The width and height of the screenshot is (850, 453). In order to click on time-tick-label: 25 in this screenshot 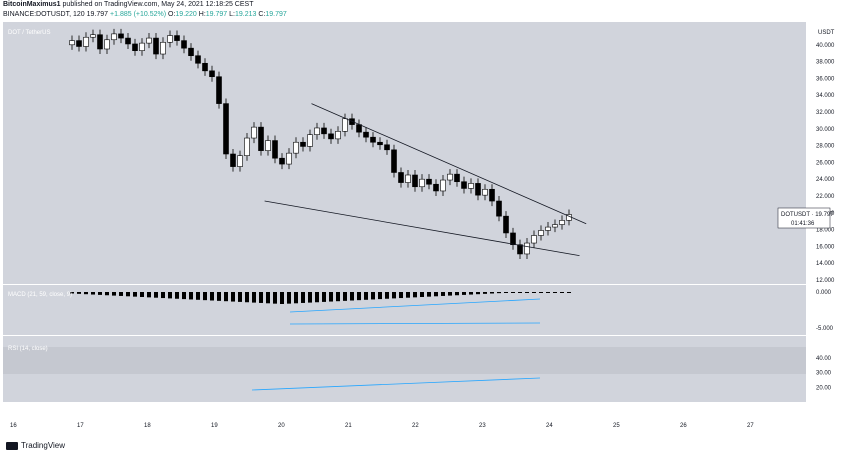, I will do `click(616, 426)`.